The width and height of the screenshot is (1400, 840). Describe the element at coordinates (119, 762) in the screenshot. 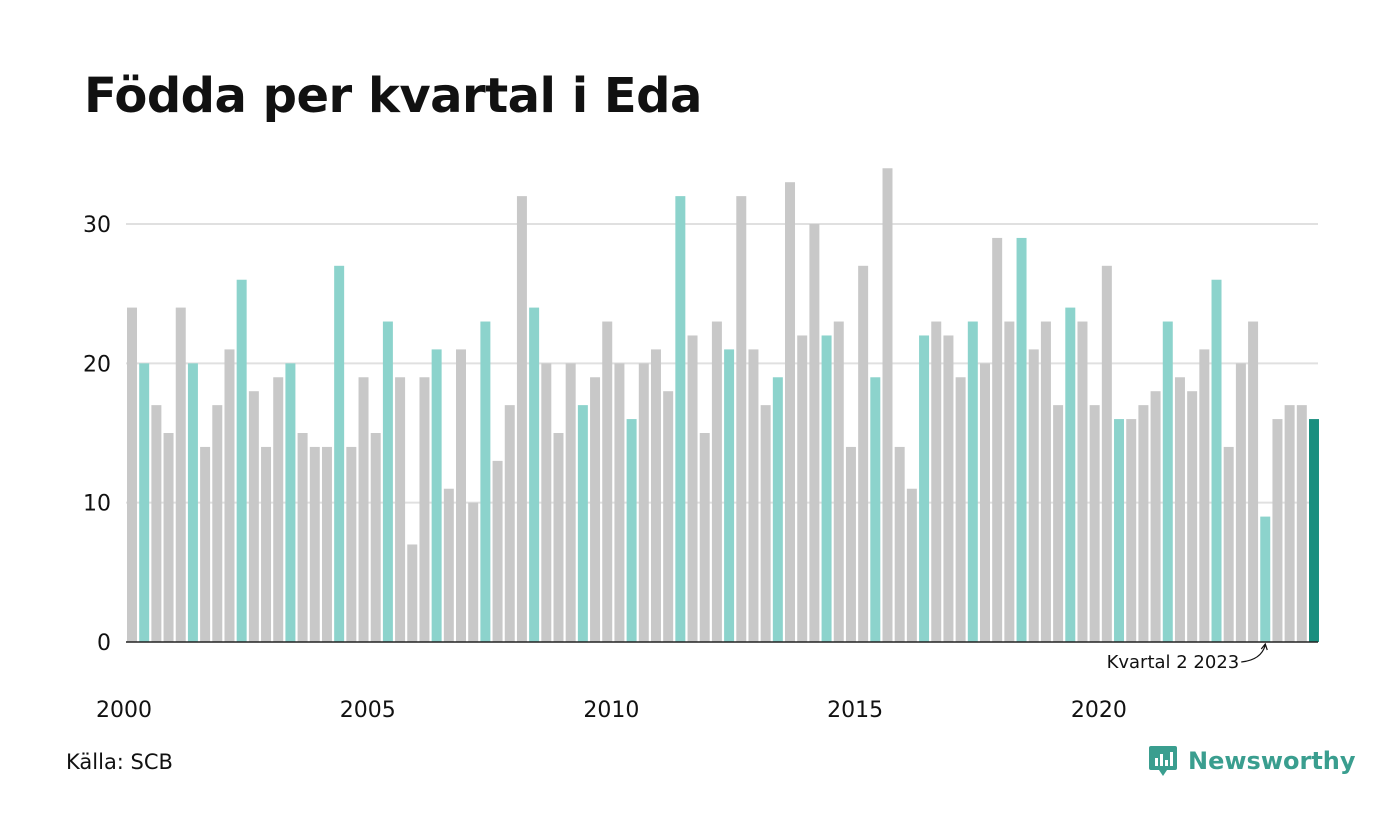

I see `source-note: Källa: SCB` at that location.